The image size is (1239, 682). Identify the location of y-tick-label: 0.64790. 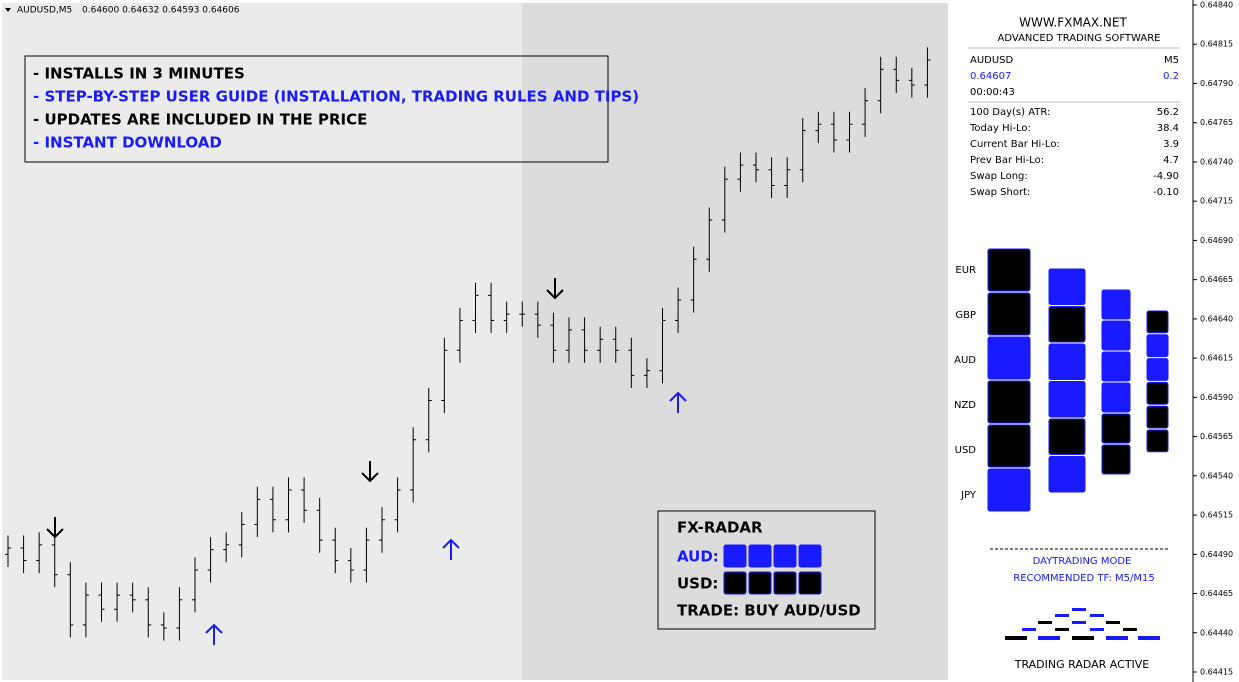
(1216, 83).